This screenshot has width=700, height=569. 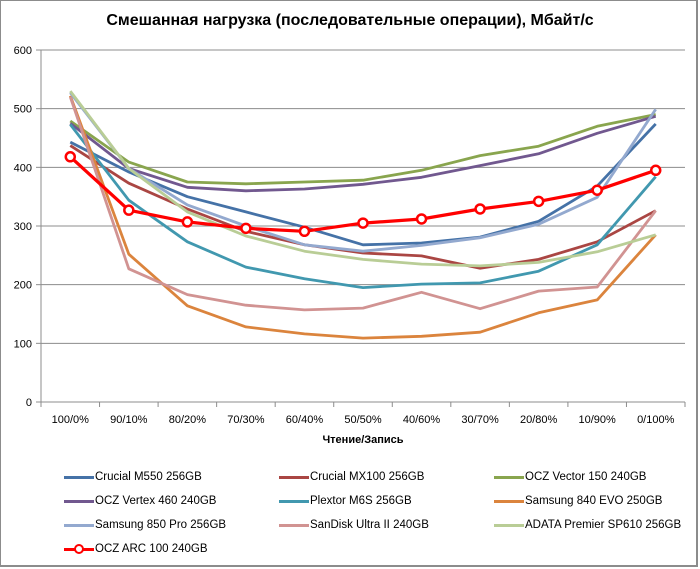 I want to click on x-tick-label: 100/0%, so click(x=71, y=420).